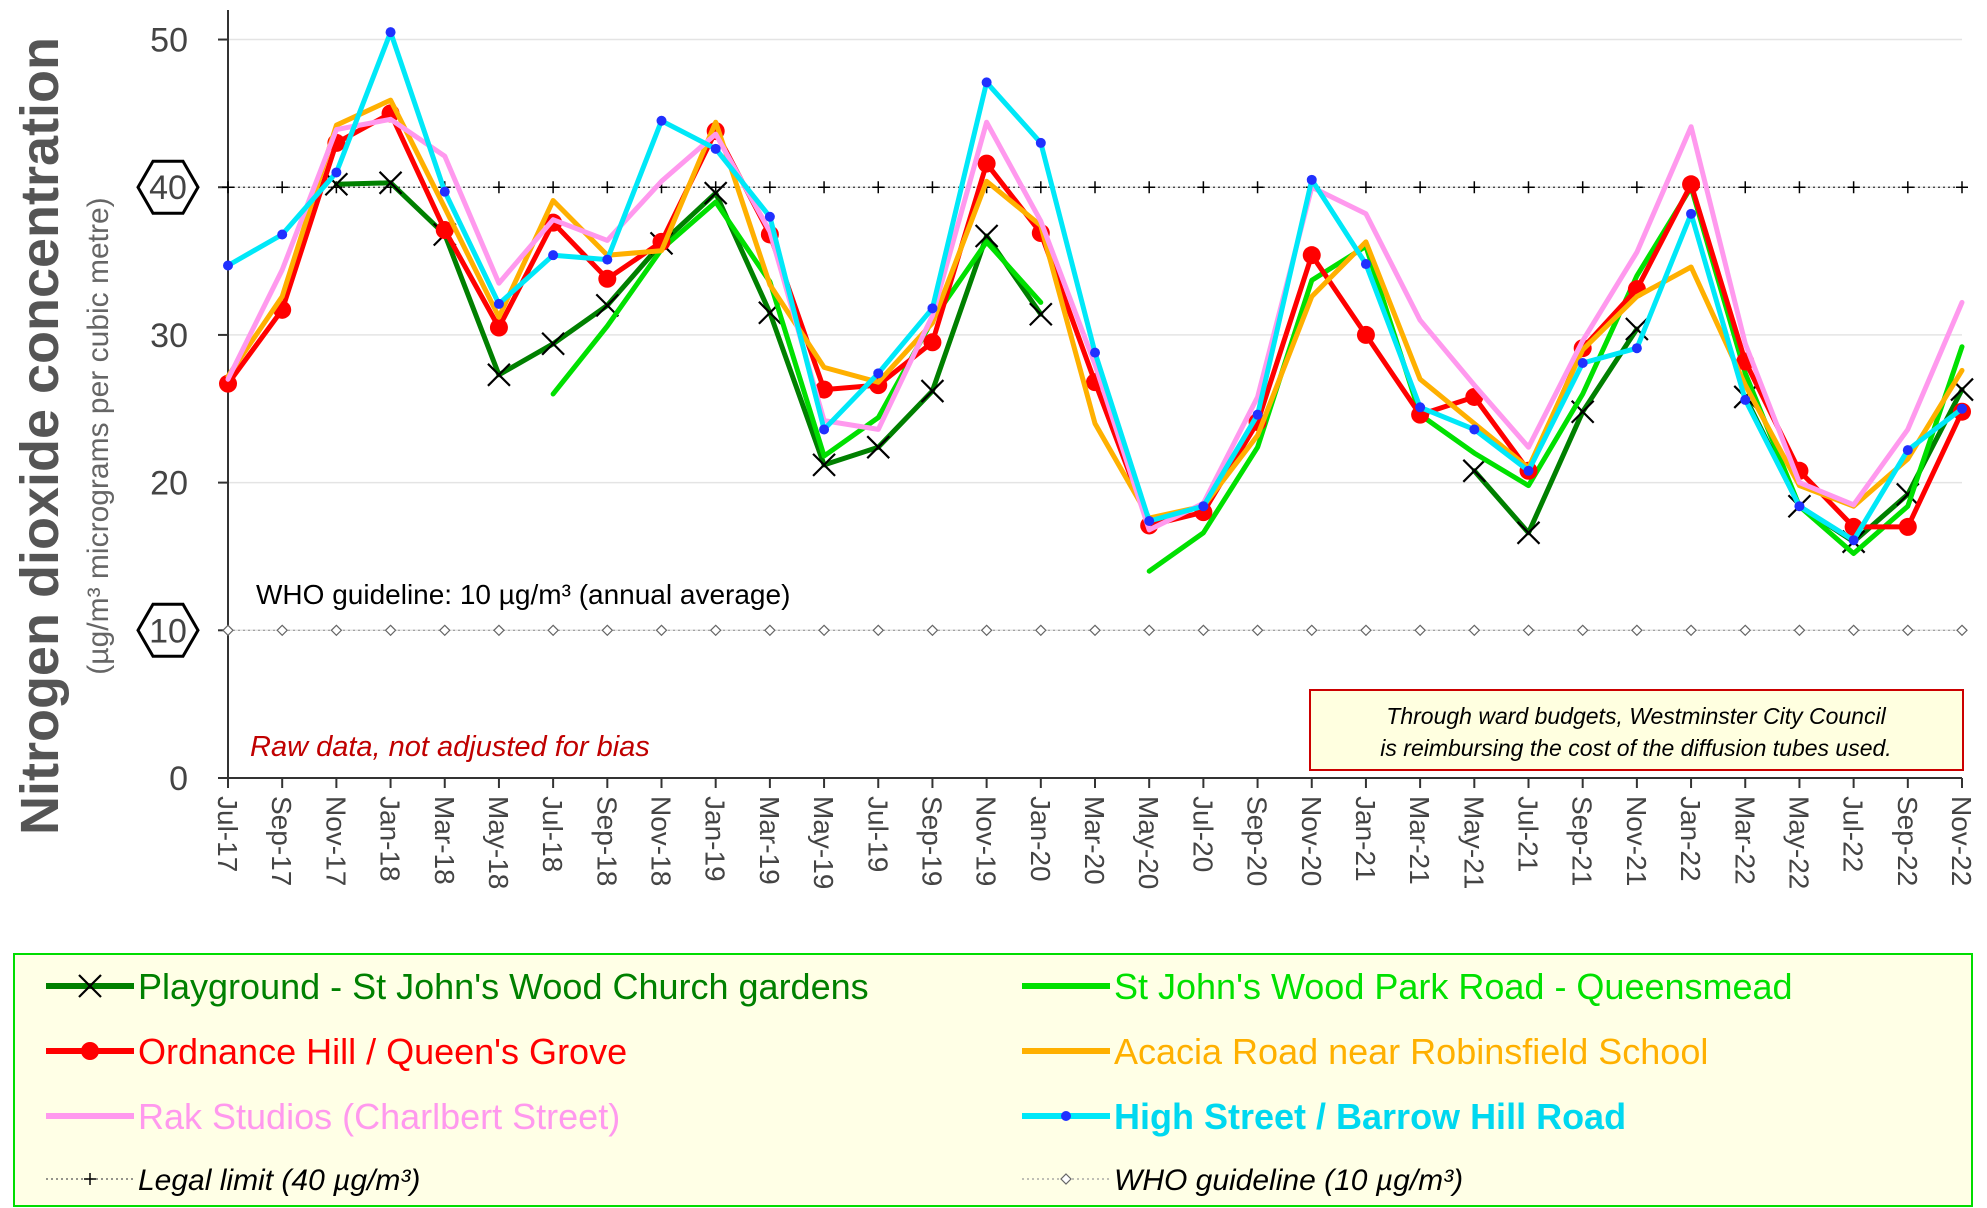  I want to click on y-tick-label: 20, so click(169, 484).